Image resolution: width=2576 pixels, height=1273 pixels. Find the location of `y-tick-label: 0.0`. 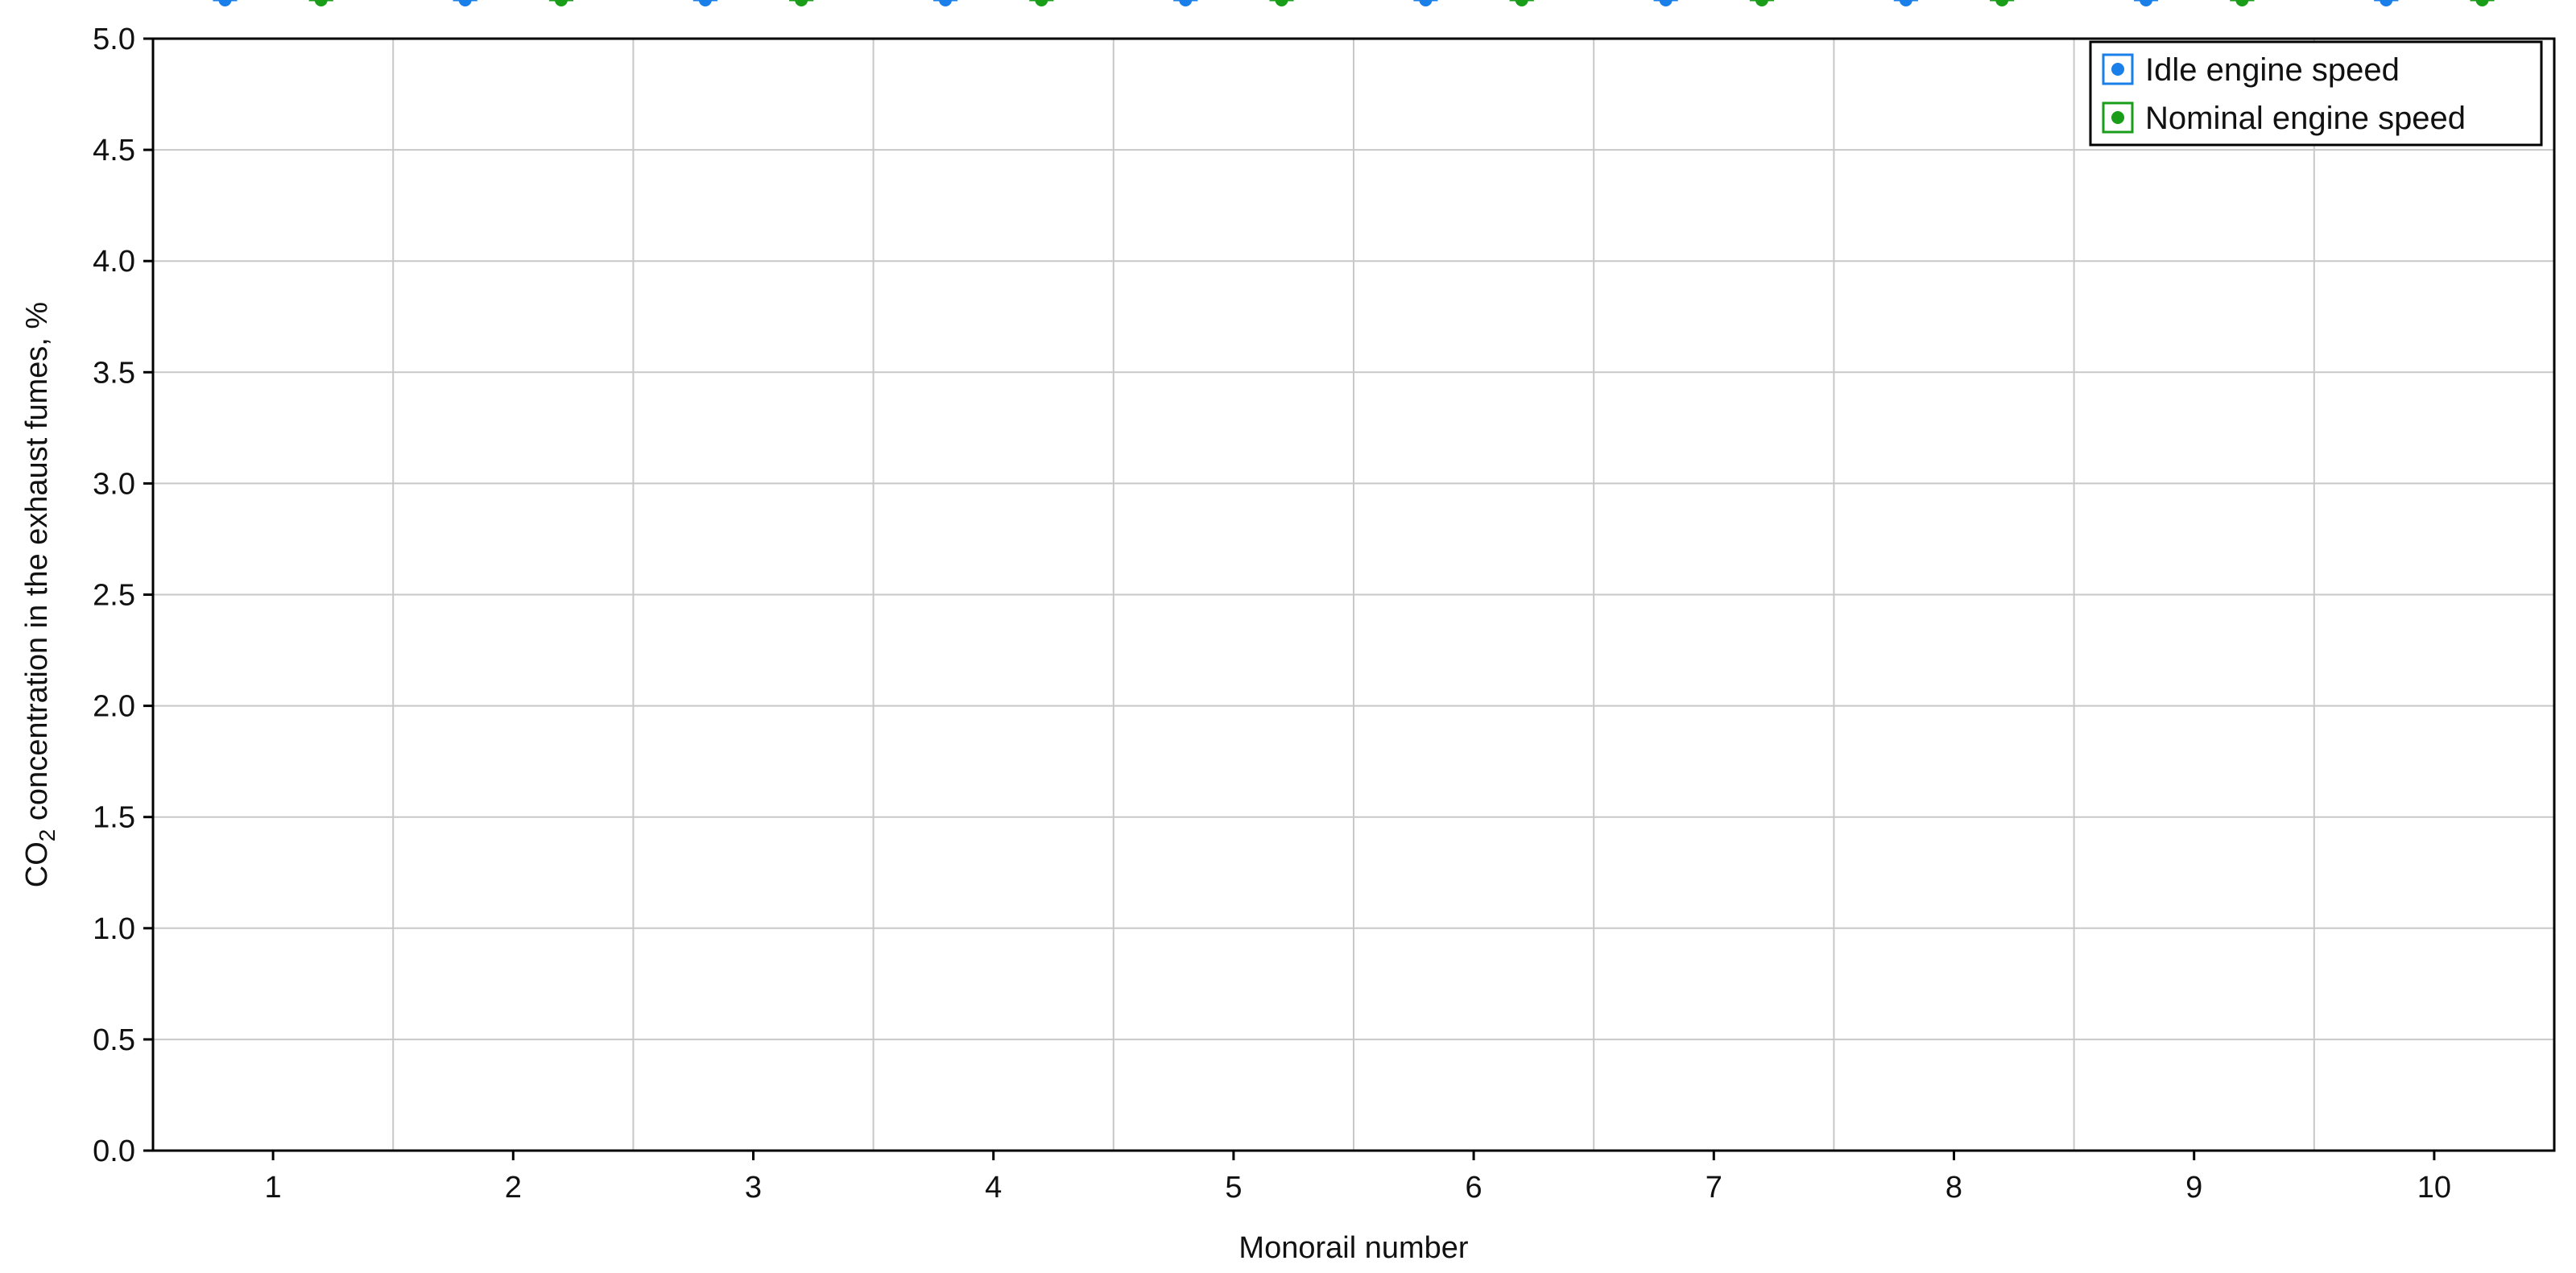

y-tick-label: 0.0 is located at coordinates (114, 1151).